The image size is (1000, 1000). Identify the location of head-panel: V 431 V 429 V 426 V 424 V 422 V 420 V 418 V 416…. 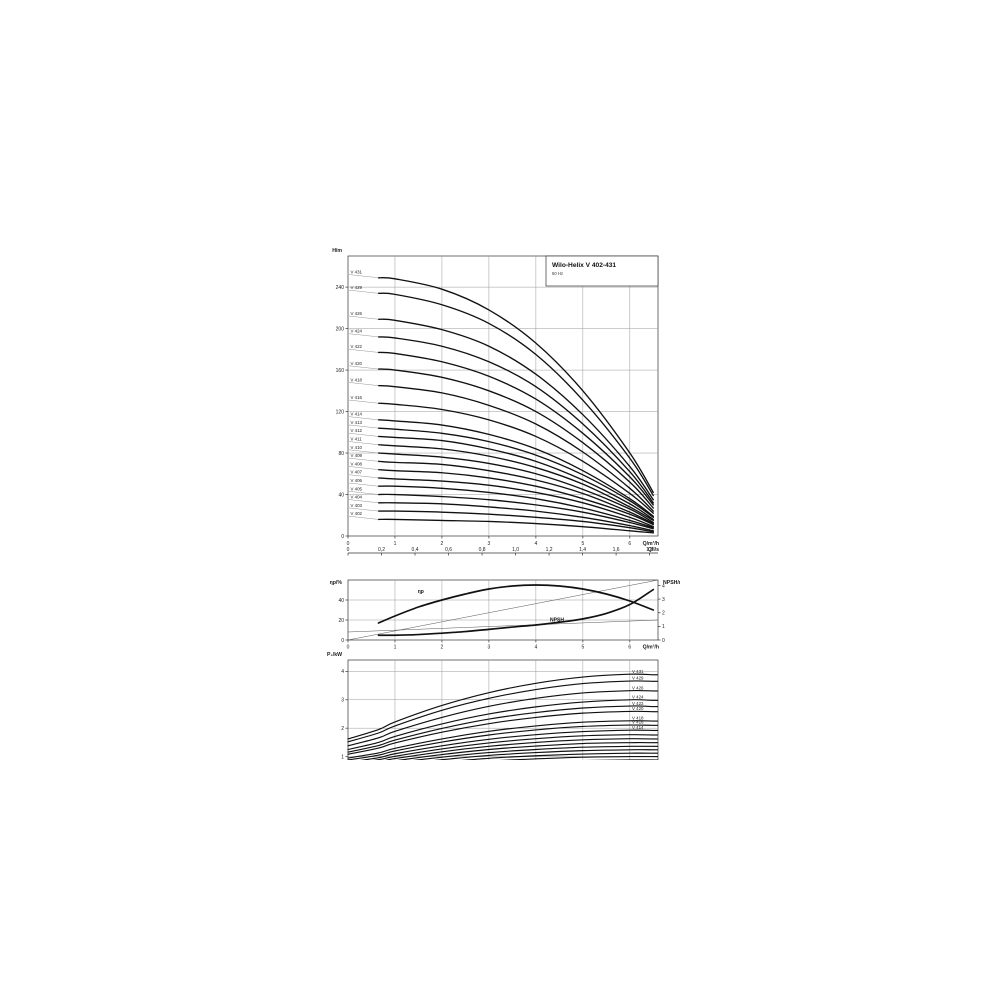
(495, 402).